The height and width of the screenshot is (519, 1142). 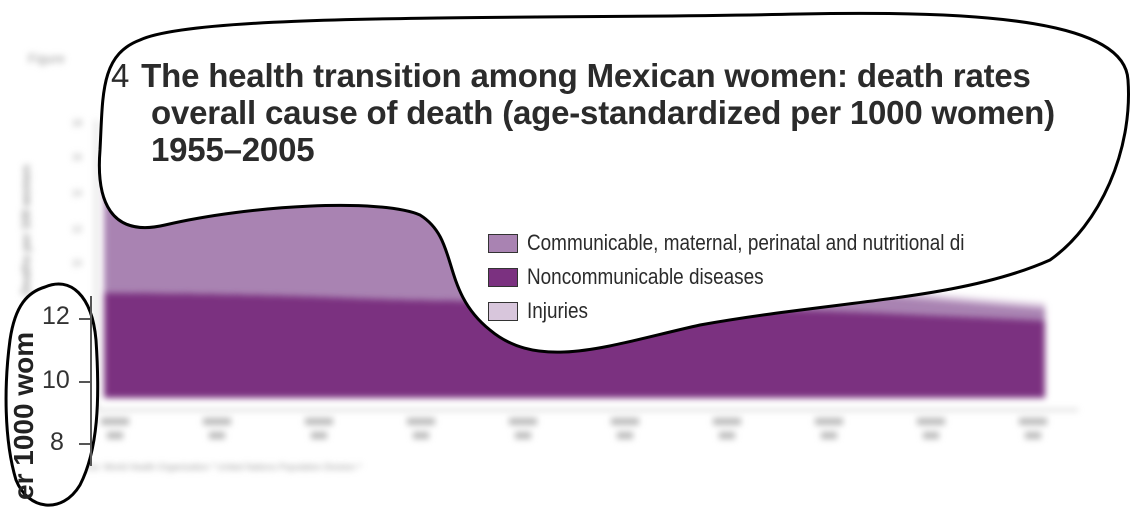 What do you see at coordinates (77, 193) in the screenshot?
I see `blurred-tick: 14` at bounding box center [77, 193].